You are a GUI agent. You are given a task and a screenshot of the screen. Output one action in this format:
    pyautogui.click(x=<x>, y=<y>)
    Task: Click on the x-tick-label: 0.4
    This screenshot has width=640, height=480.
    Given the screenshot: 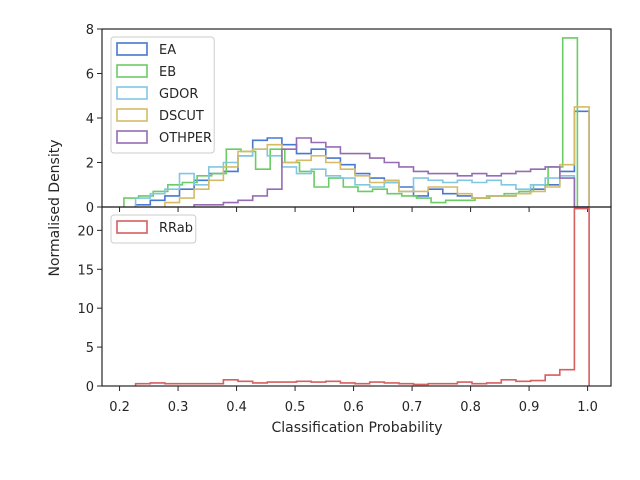 What is the action you would take?
    pyautogui.click(x=236, y=407)
    